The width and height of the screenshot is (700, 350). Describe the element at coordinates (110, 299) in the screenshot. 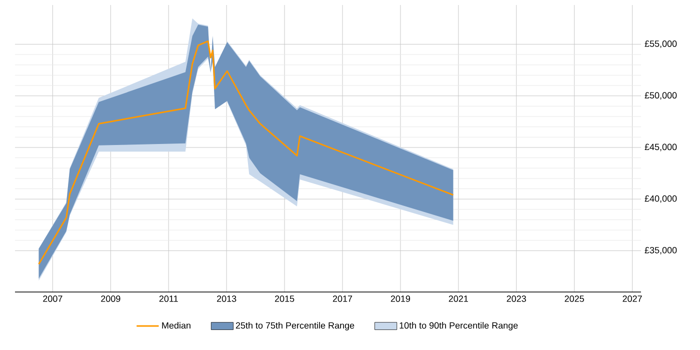

I see `x-tick-label: 2009` at that location.